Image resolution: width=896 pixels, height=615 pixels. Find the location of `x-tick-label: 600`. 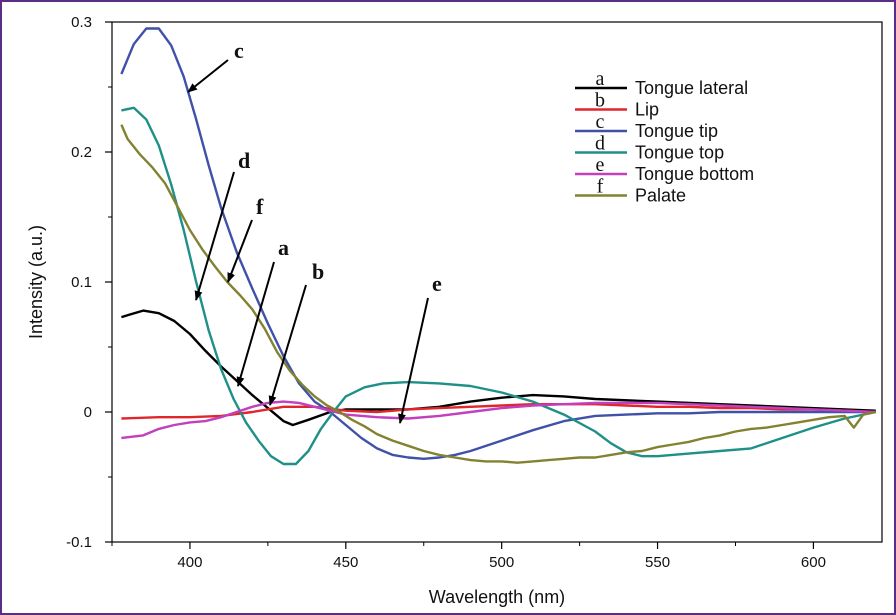

x-tick-label: 600 is located at coordinates (813, 562).